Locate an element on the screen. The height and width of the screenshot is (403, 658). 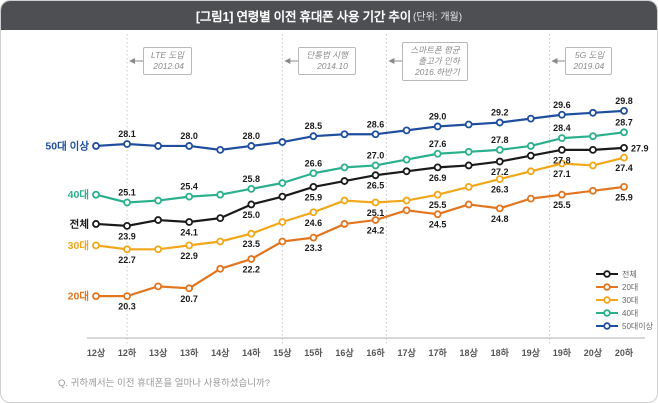
event-annotation-text: 스마트폰 평균 is located at coordinates (435, 49).